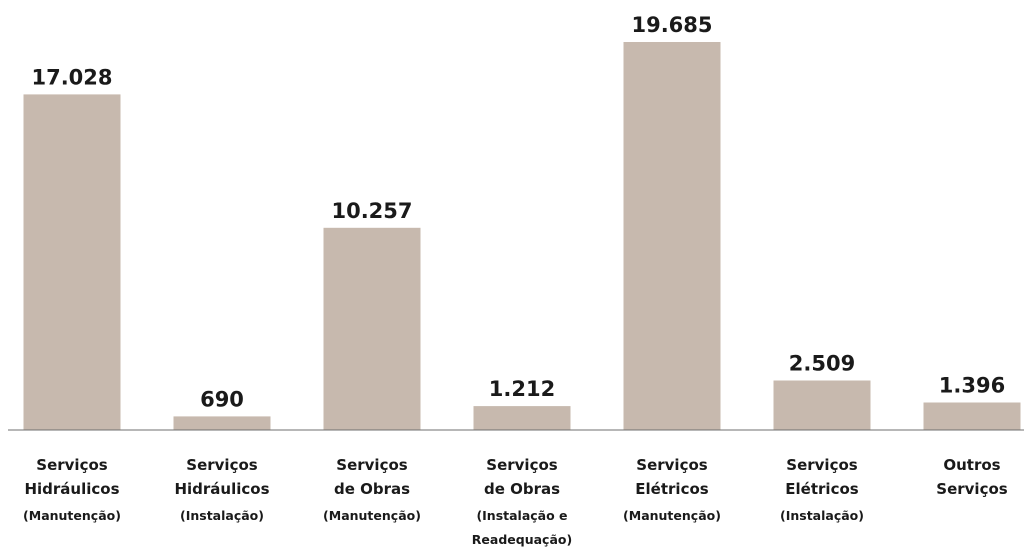 This screenshot has width=1032, height=548. Describe the element at coordinates (971, 465) in the screenshot. I see `category-label-line: Outros` at that location.